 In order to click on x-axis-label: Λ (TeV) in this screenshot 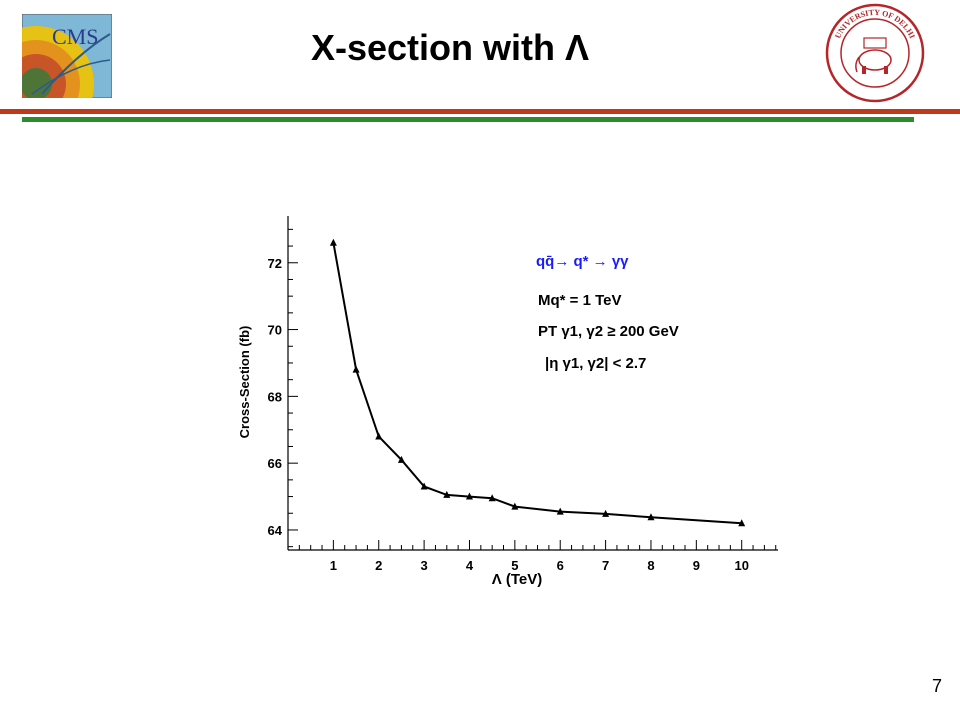, I will do `click(517, 579)`.